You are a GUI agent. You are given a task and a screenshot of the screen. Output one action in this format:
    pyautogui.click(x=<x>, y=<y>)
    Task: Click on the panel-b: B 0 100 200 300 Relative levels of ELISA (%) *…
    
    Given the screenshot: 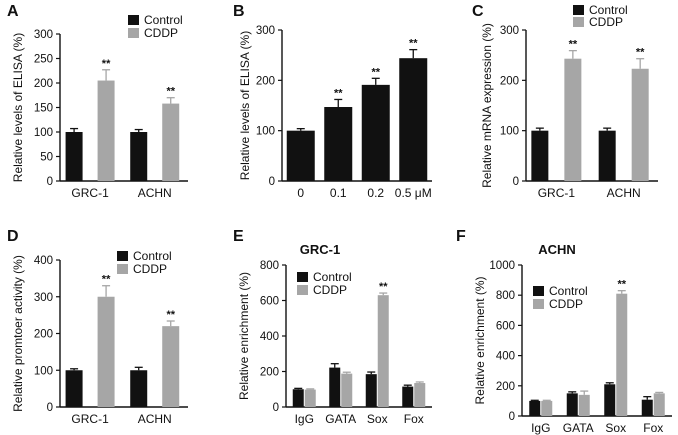 What is the action you would take?
    pyautogui.click(x=332, y=101)
    